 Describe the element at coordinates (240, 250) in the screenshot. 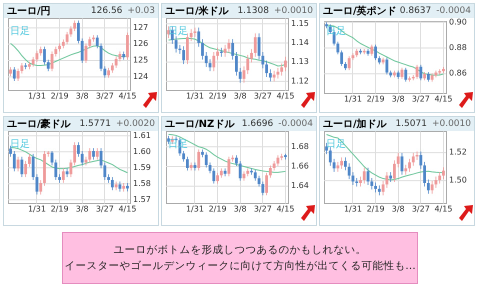

I see `text: ユーロがボトムを形成しつつあるのかもしれない。` at that location.